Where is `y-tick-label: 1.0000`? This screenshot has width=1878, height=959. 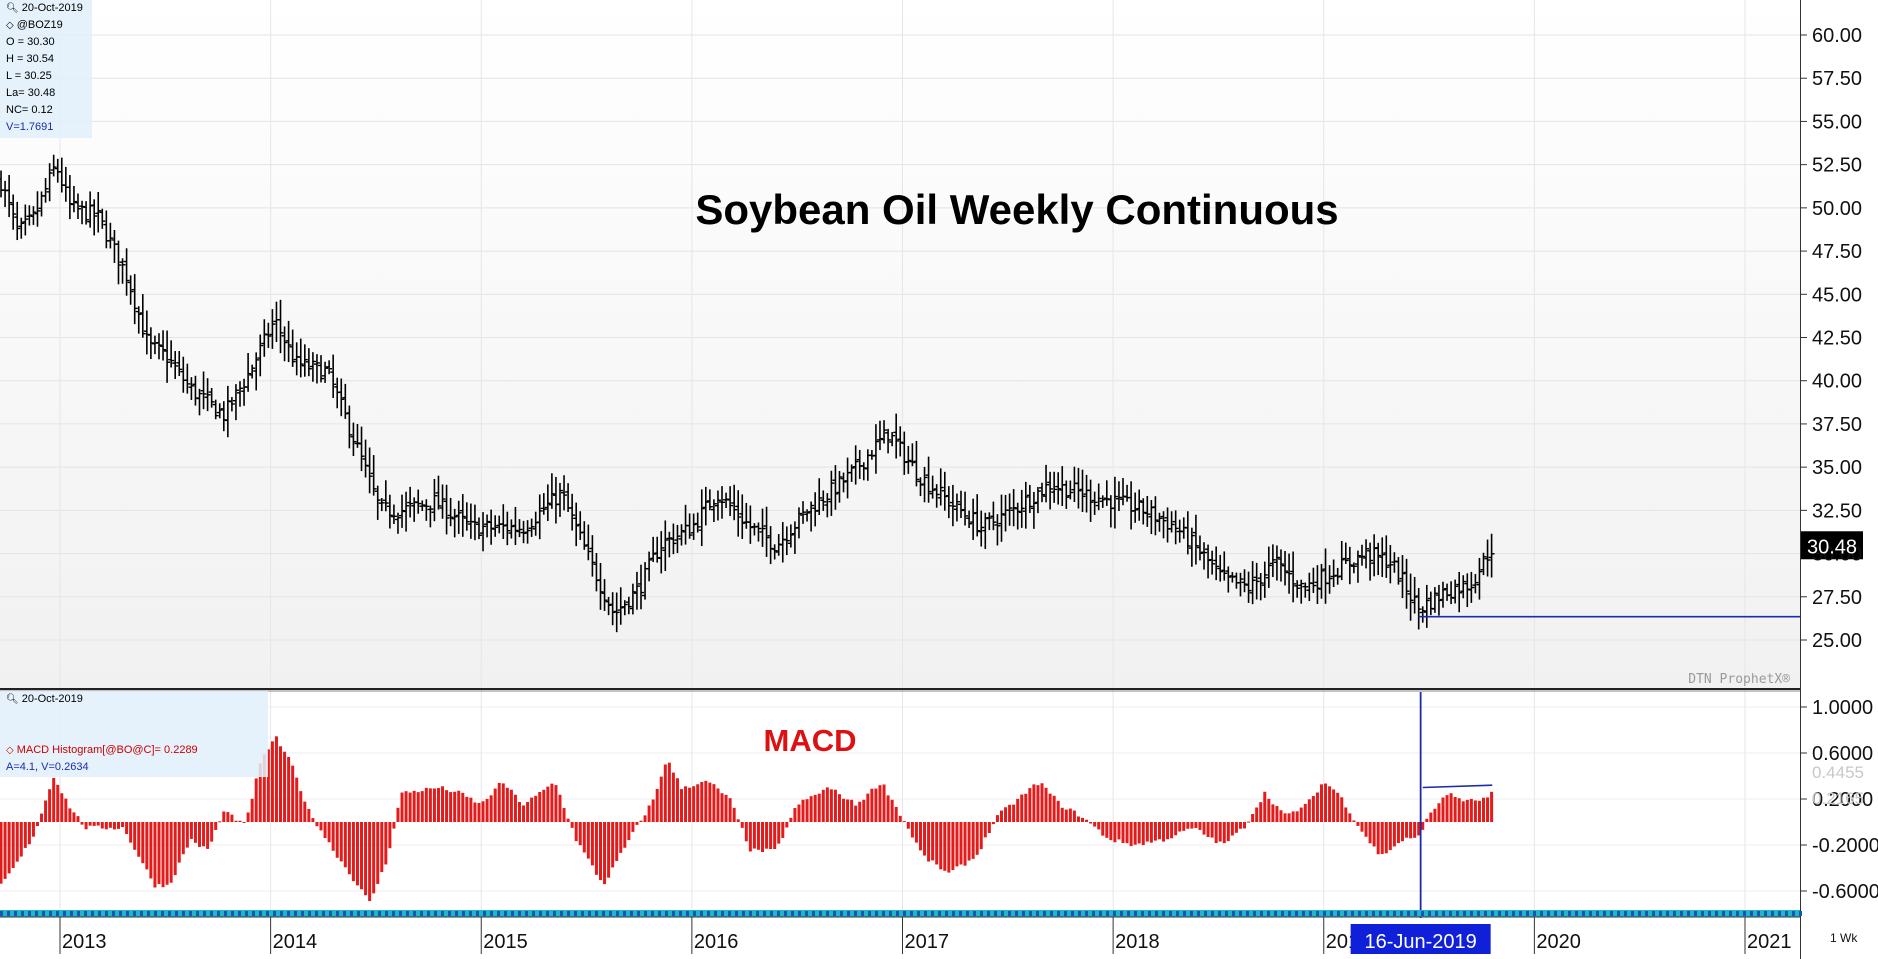
y-tick-label: 1.0000 is located at coordinates (1842, 708).